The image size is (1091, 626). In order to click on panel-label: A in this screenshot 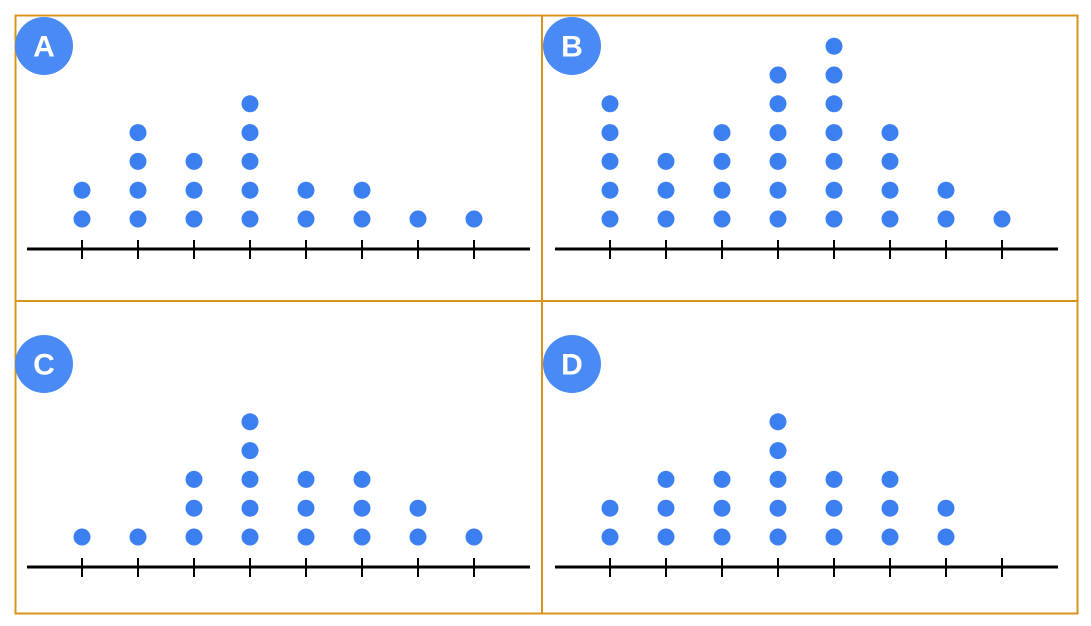, I will do `click(44, 47)`.